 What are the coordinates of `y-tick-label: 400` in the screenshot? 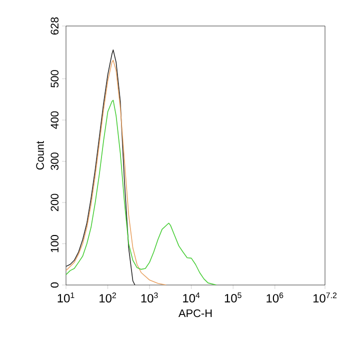 It's located at (54, 120).